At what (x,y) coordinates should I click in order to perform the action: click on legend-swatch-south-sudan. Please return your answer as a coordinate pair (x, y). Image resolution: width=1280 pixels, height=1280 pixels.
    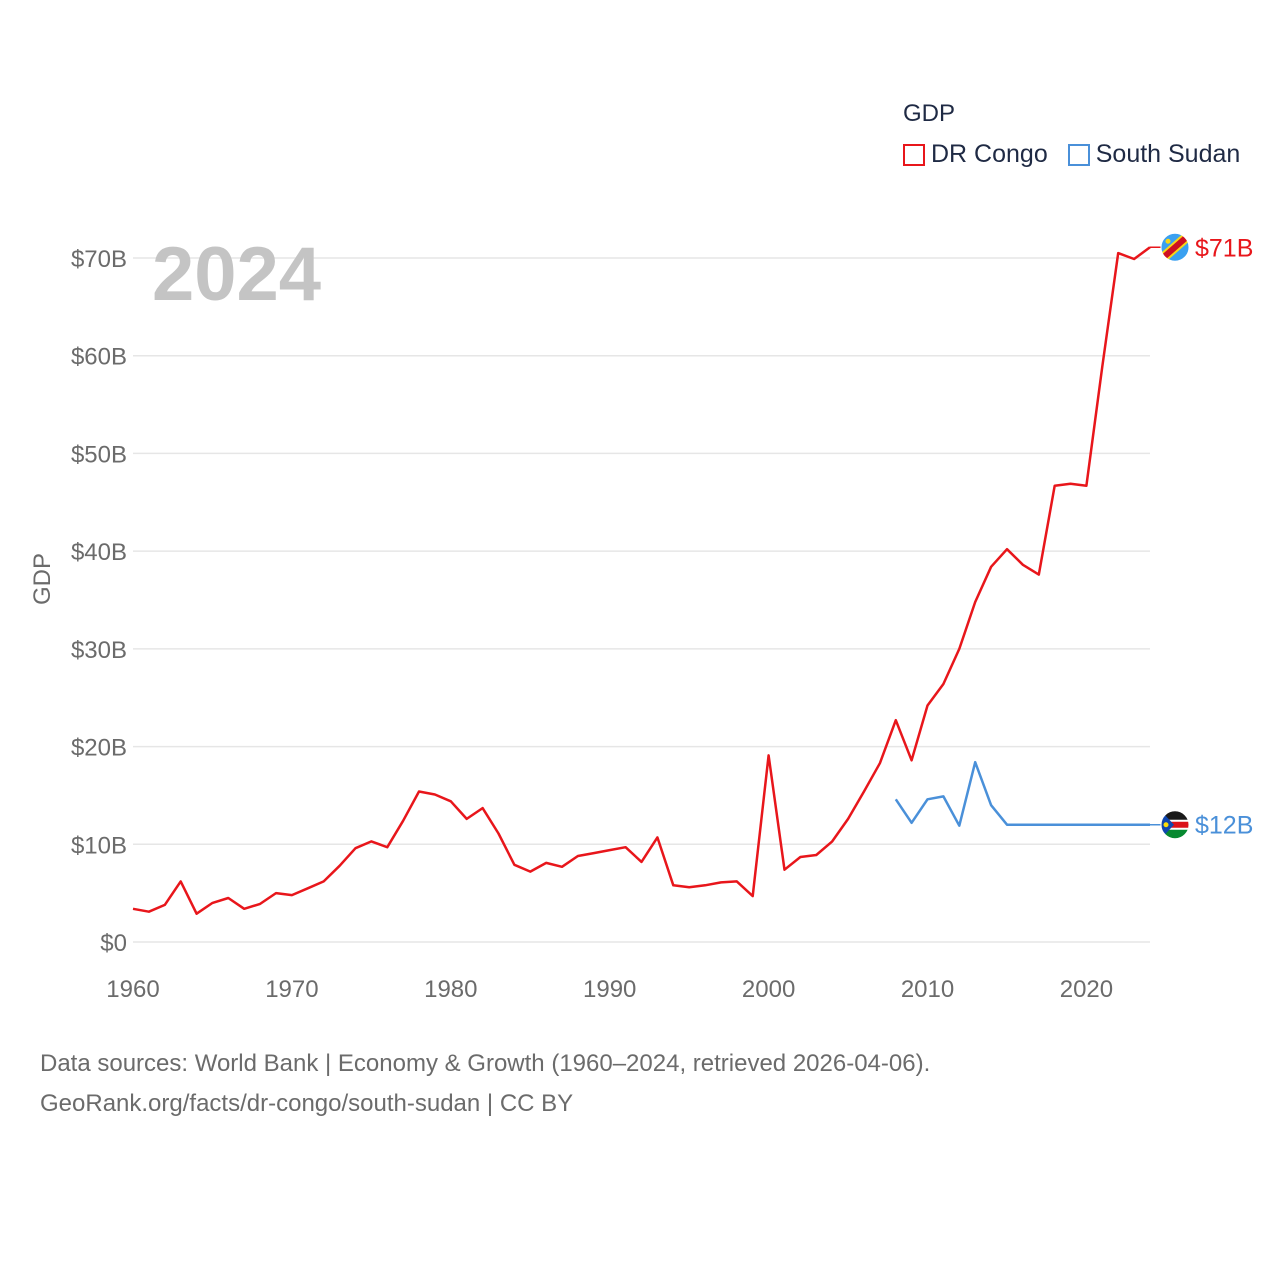
    Looking at the image, I should click on (1078, 154).